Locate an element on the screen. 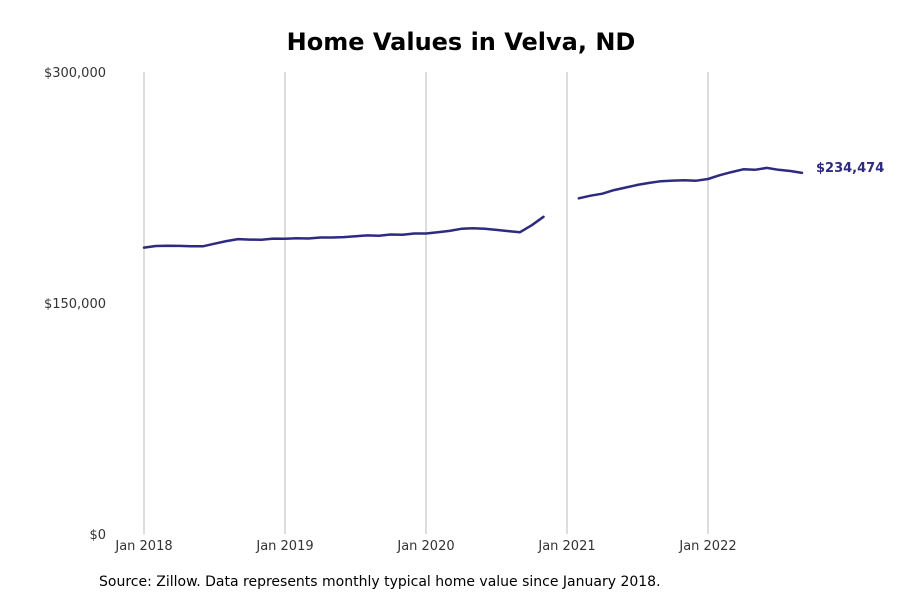  x-tick-label: Jan 2020 is located at coordinates (425, 546).